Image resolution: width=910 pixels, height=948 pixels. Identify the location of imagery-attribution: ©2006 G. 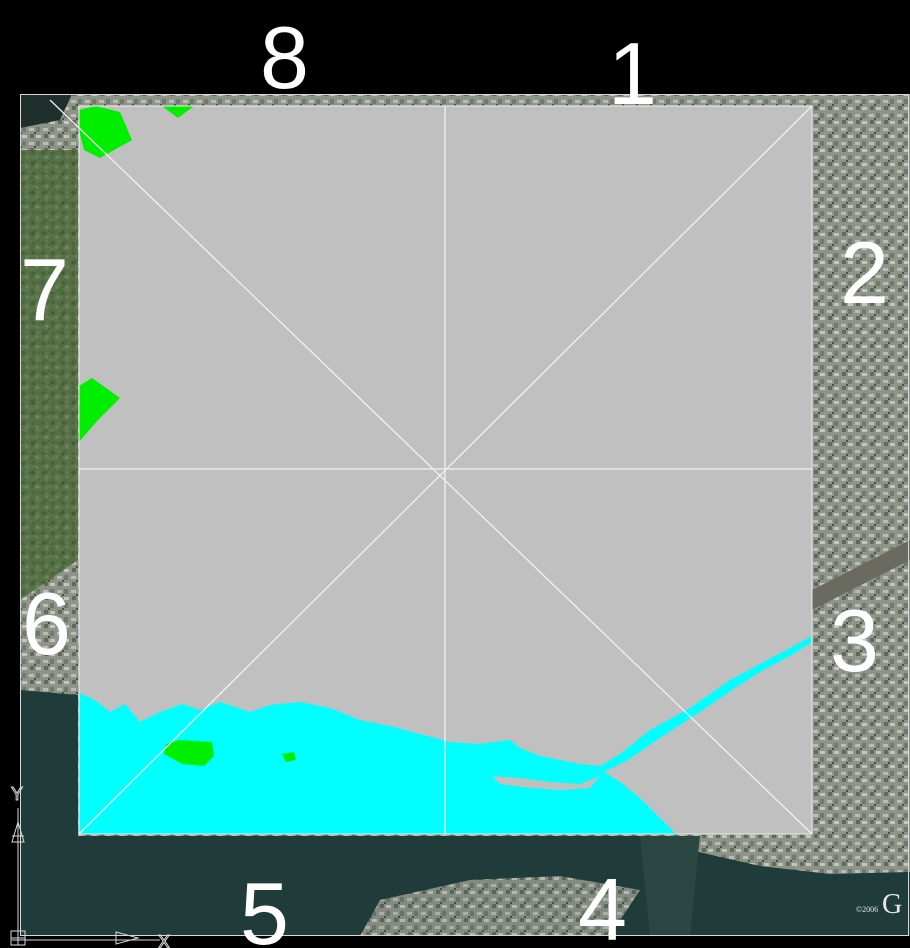
(879, 904).